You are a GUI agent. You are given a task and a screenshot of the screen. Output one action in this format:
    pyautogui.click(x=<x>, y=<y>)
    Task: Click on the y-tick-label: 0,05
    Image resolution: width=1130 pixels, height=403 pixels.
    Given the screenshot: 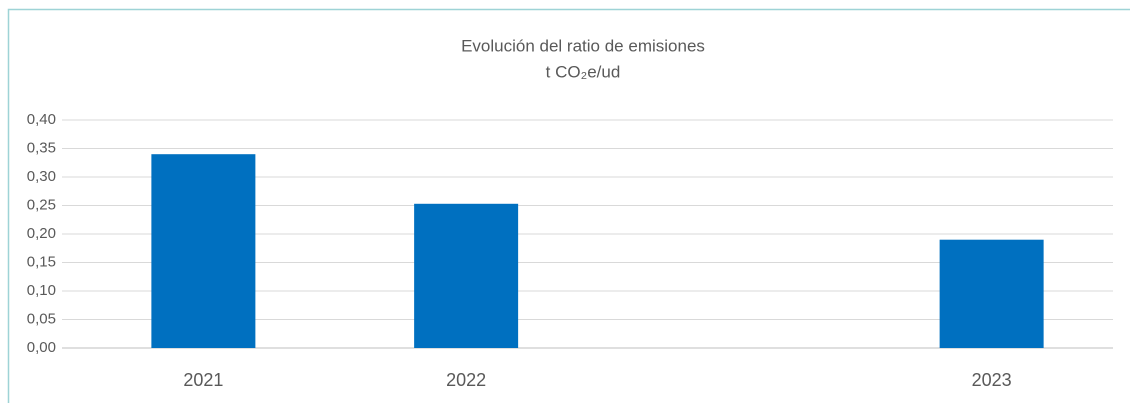 What is the action you would take?
    pyautogui.click(x=41, y=318)
    